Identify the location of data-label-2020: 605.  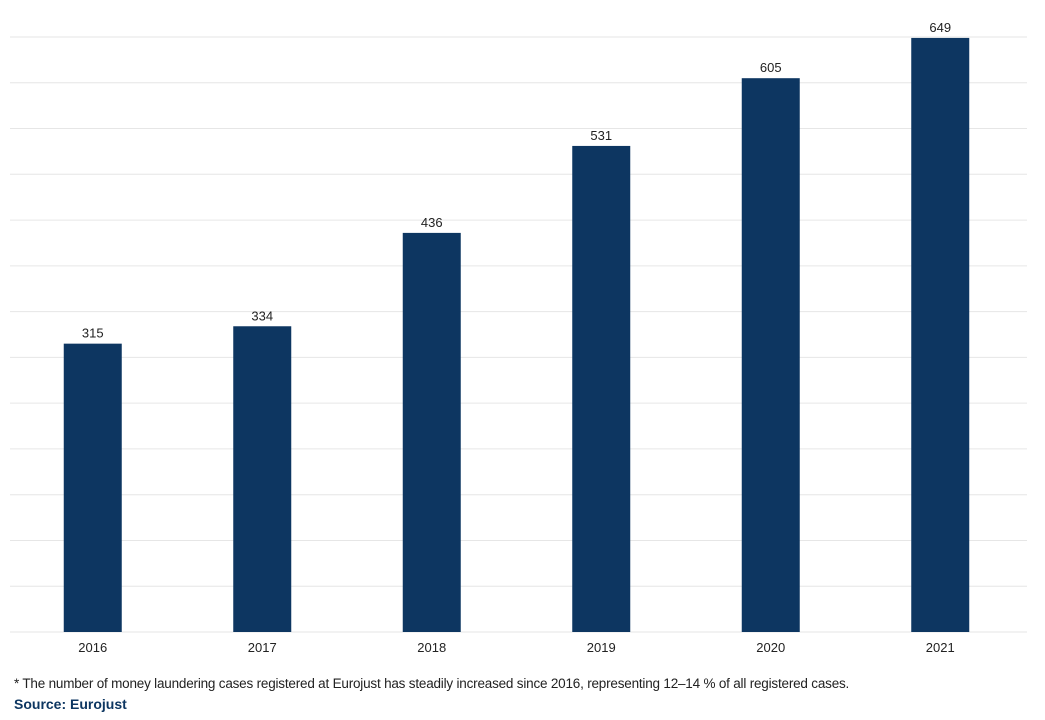
(771, 67).